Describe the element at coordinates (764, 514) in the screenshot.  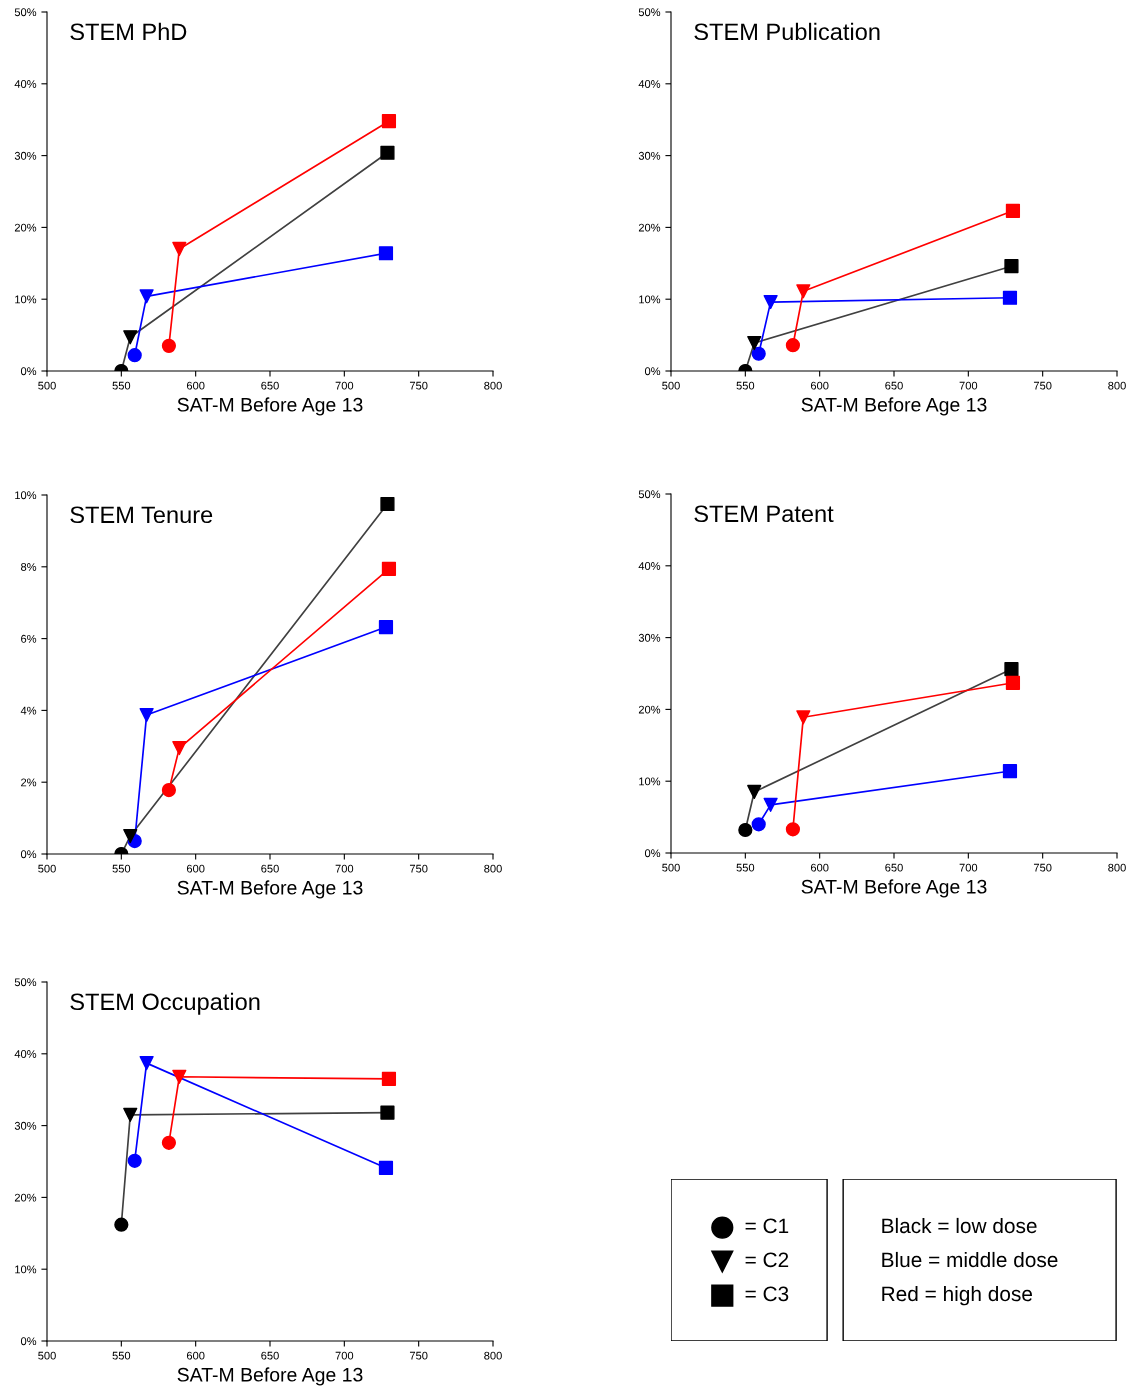
I see `chart-title: STEM Patent` at that location.